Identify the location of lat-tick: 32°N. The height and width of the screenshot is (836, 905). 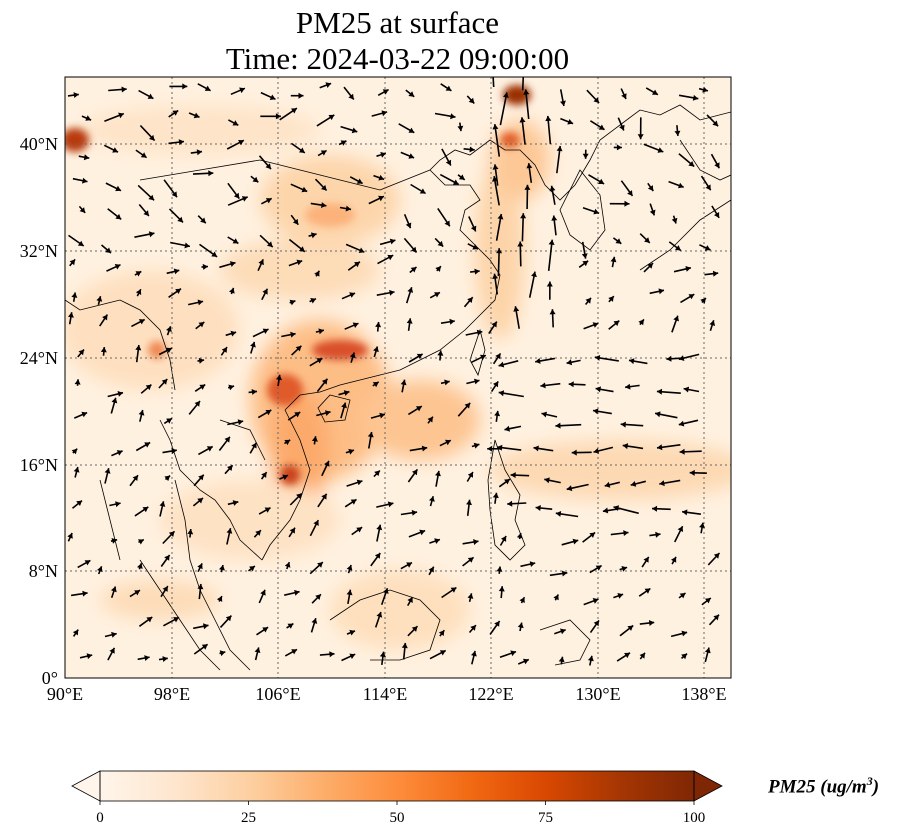
(39, 251).